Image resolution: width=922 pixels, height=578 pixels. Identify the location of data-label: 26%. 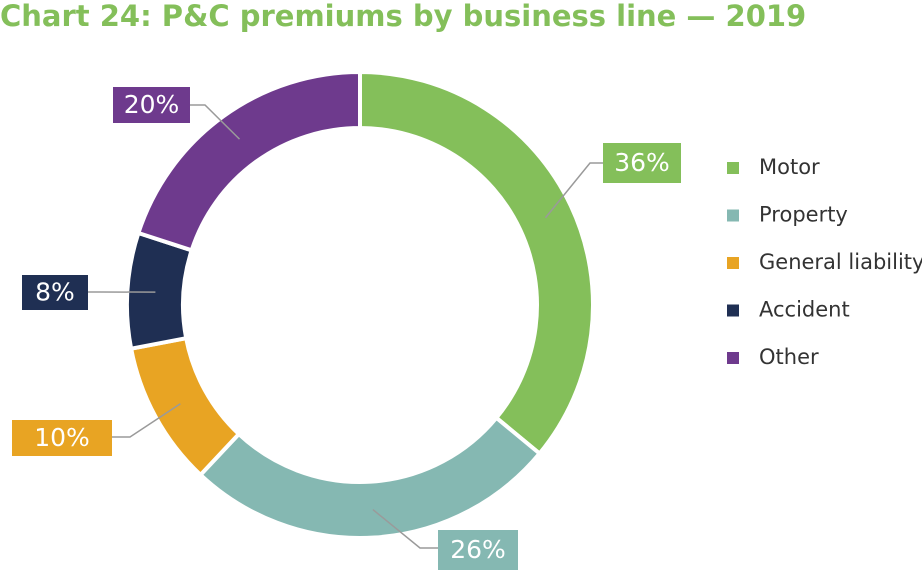
(478, 549).